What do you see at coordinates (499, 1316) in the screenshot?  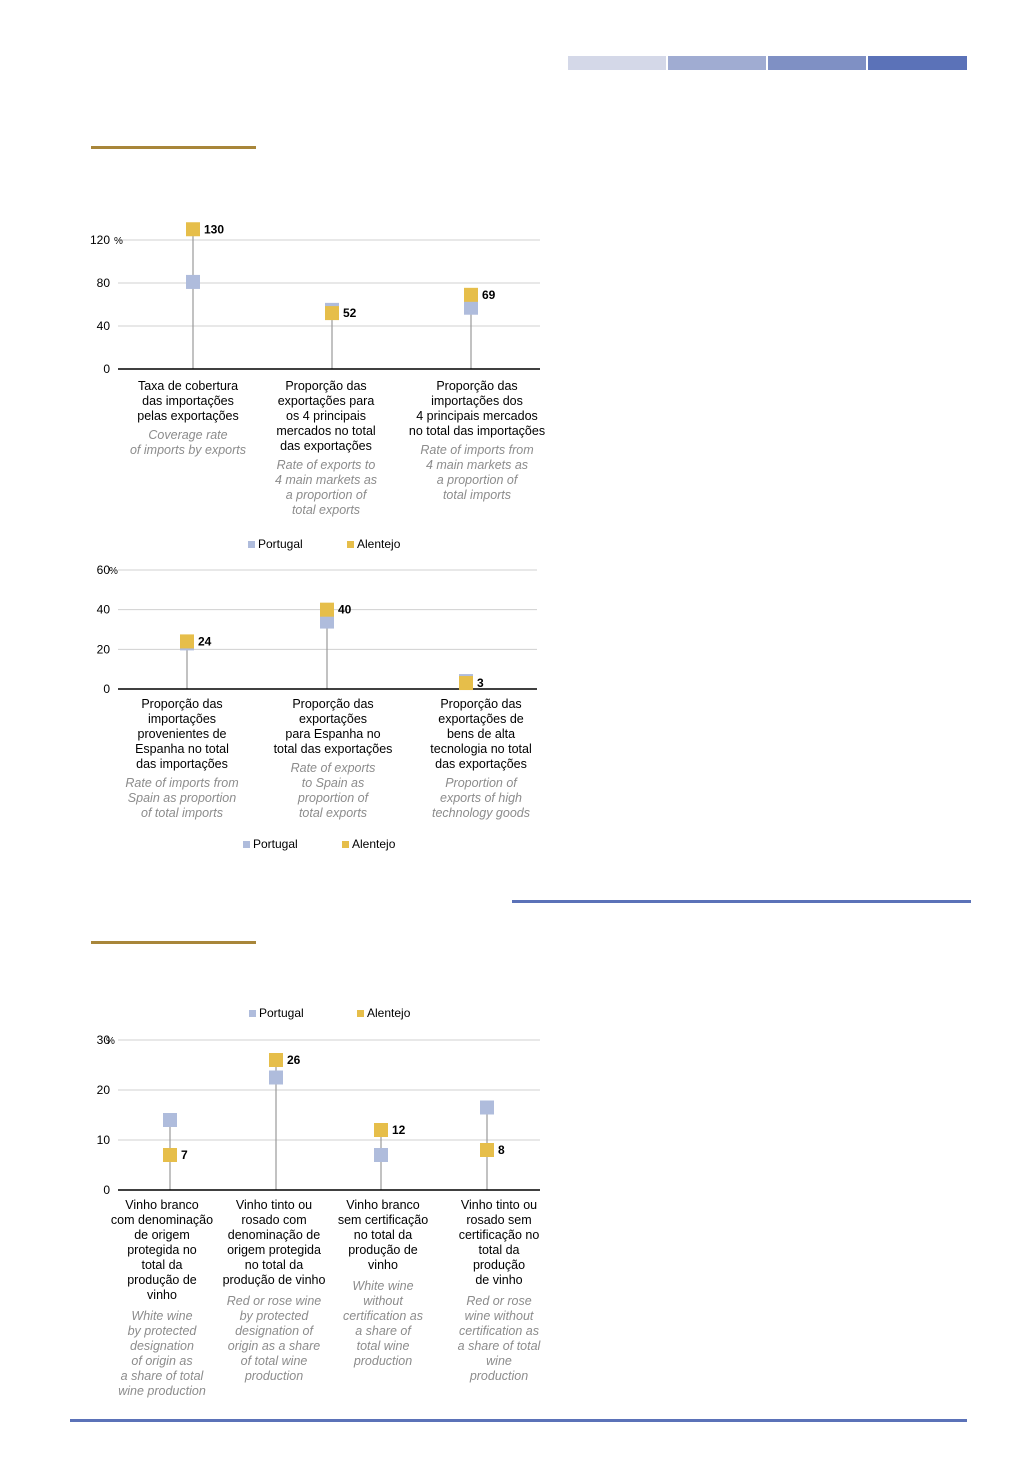 I see `category-label-en: wine without` at bounding box center [499, 1316].